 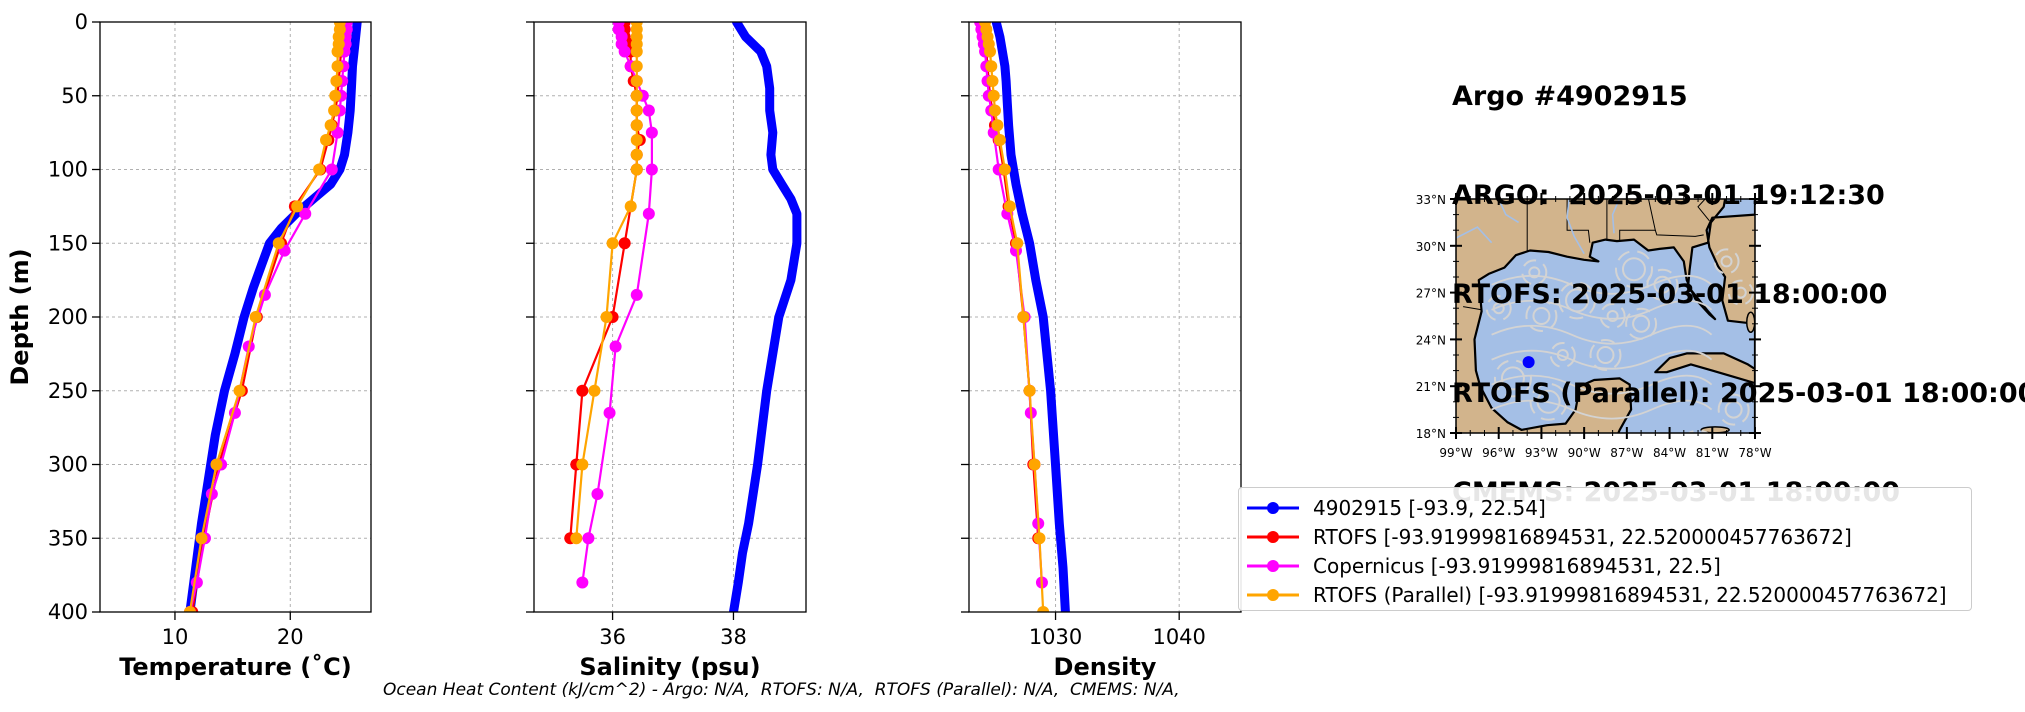 I want to click on map-body, so click(x=1605, y=316).